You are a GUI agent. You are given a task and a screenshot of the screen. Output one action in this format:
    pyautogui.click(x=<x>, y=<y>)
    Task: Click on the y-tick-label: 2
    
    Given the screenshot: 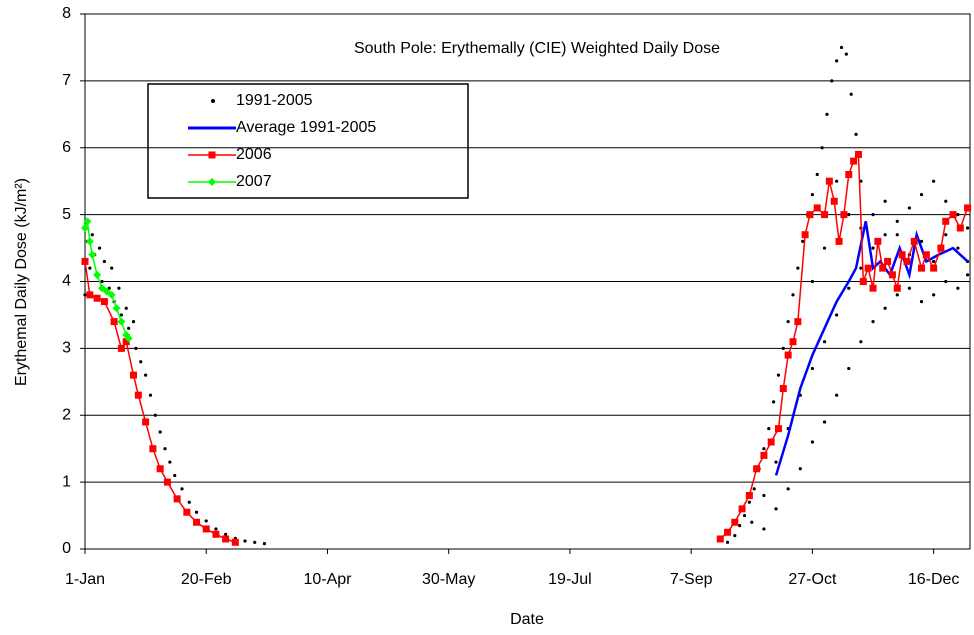 What is the action you would take?
    pyautogui.click(x=66, y=414)
    